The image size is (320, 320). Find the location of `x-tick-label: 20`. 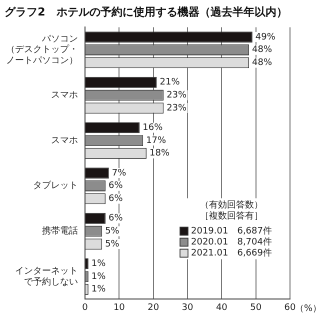

x-tick-label: 20 is located at coordinates (154, 307).